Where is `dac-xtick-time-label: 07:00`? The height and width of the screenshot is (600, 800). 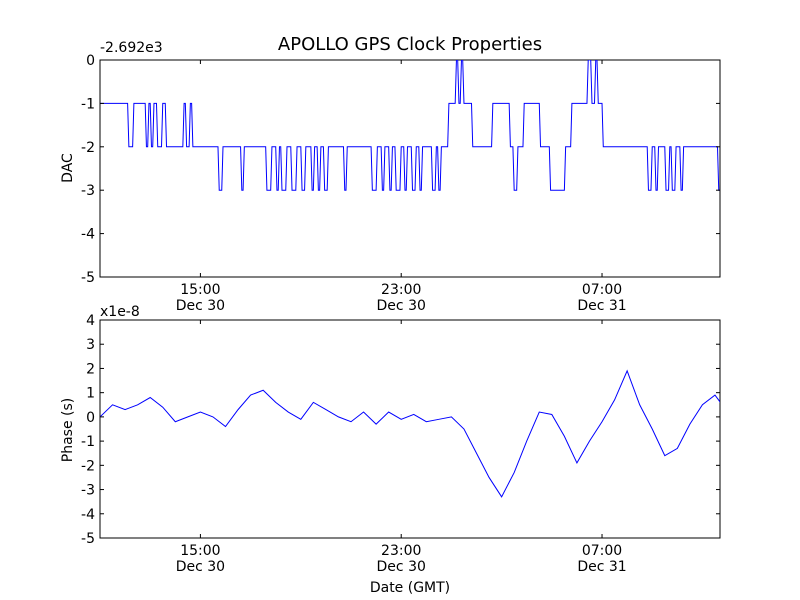
dac-xtick-time-label: 07:00 is located at coordinates (602, 290).